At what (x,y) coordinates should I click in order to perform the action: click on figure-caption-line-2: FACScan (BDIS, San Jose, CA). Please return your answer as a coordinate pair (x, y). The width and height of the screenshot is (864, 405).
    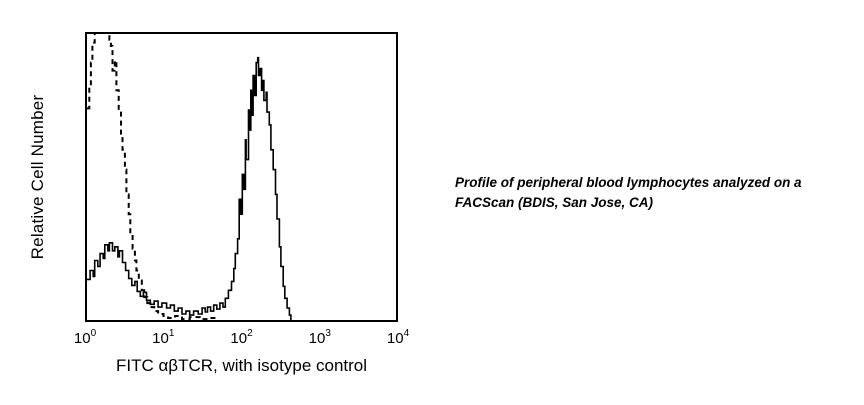
    Looking at the image, I should click on (554, 202).